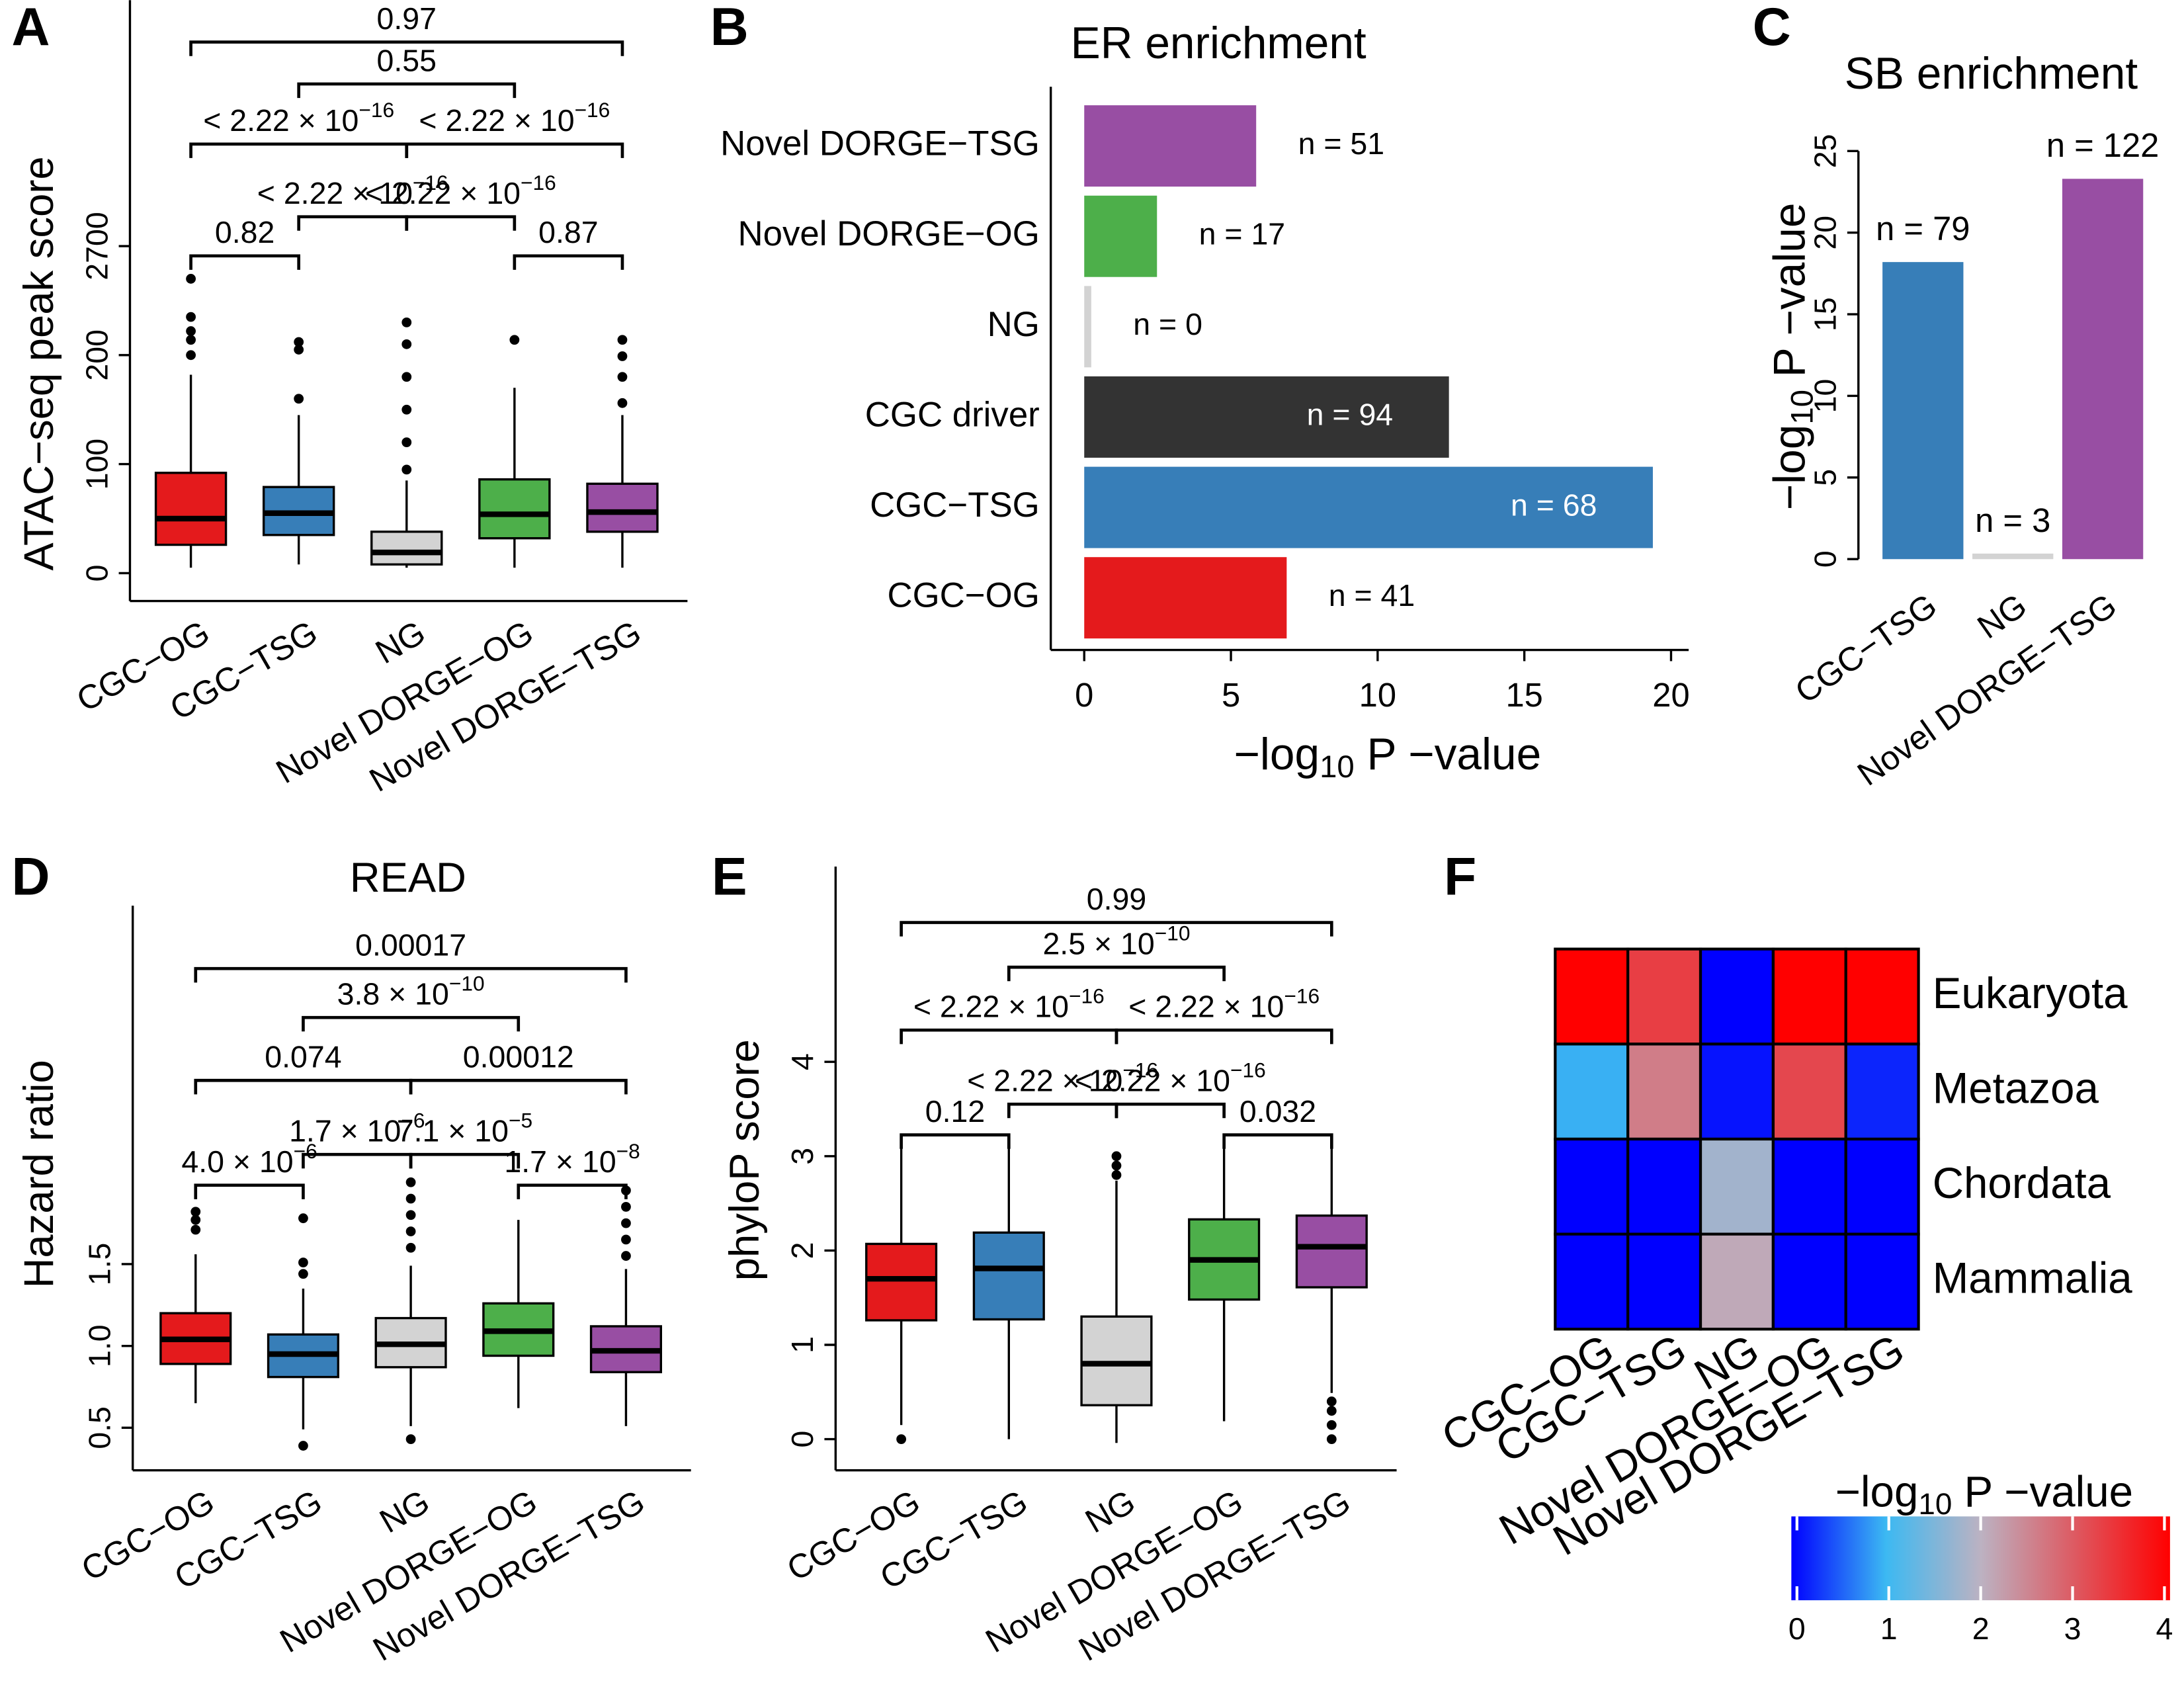  I want to click on y-tick-label: 1, so click(802, 1345).